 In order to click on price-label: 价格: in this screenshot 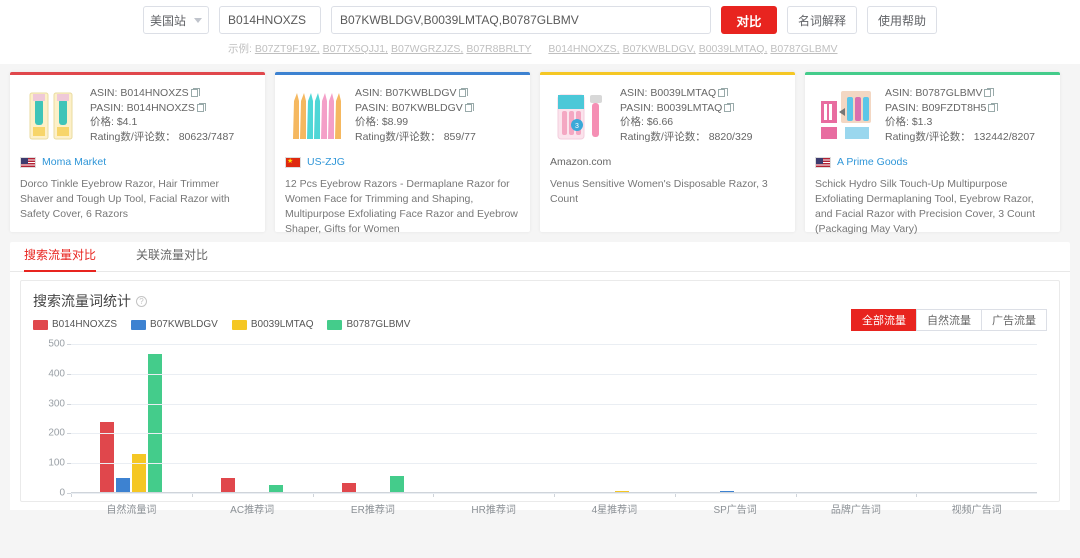, I will do `click(897, 122)`.